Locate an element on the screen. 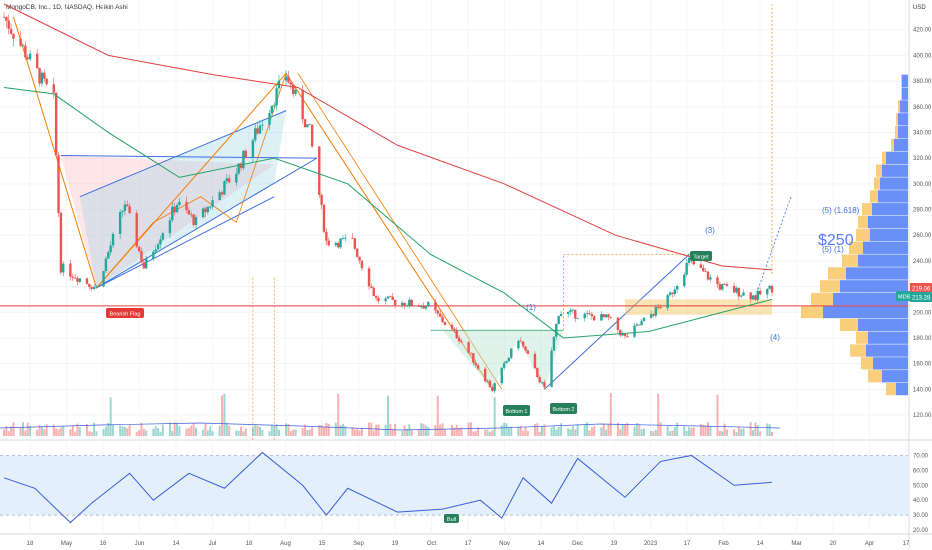 The width and height of the screenshot is (932, 550). volume-ma-line is located at coordinates (390, 426).